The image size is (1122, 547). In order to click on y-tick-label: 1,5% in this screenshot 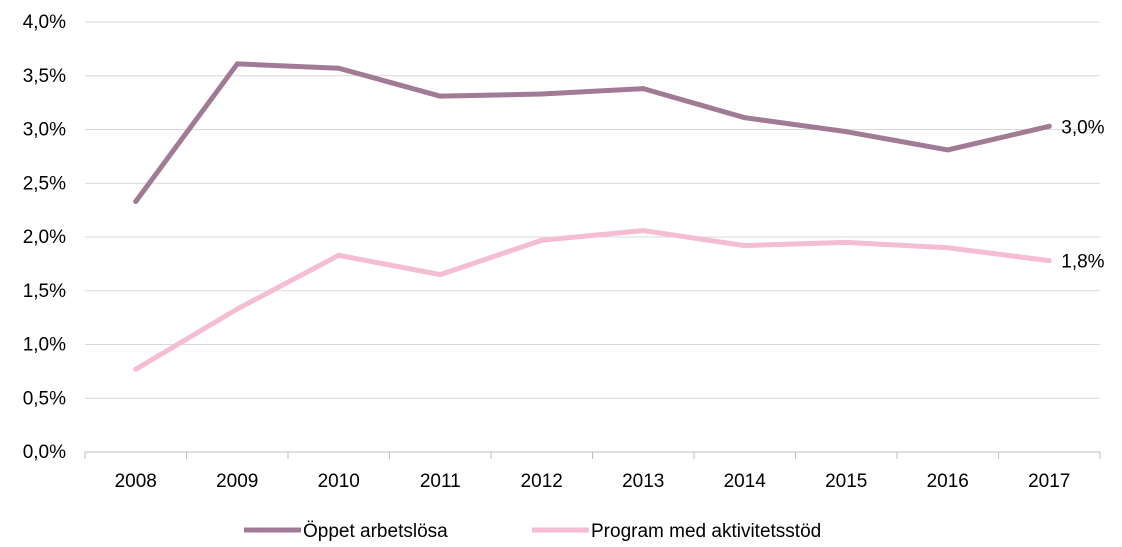, I will do `click(44, 291)`.